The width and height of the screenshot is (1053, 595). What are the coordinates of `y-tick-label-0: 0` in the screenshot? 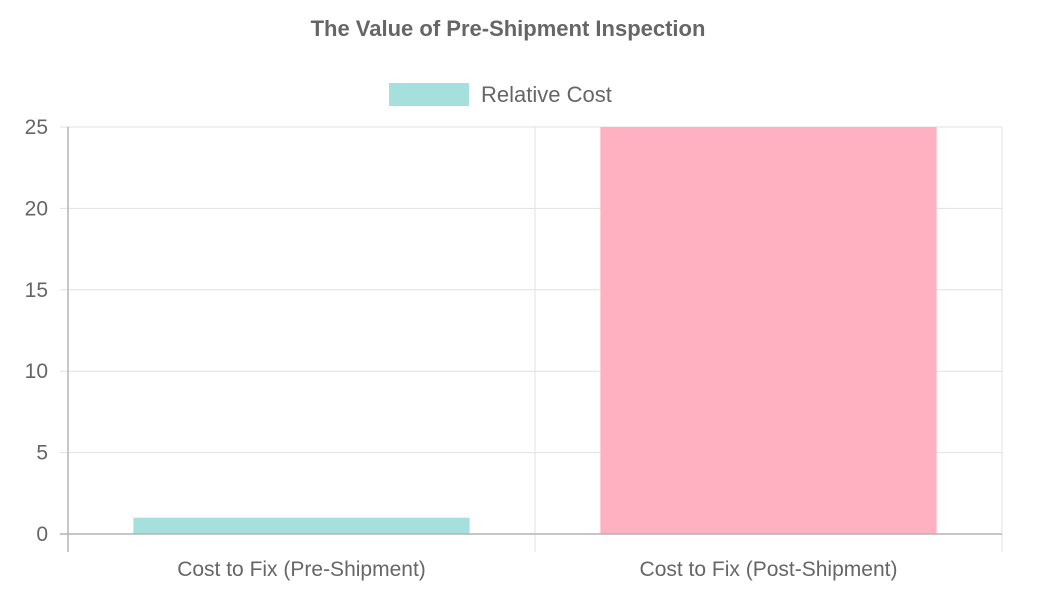 It's located at (42, 534).